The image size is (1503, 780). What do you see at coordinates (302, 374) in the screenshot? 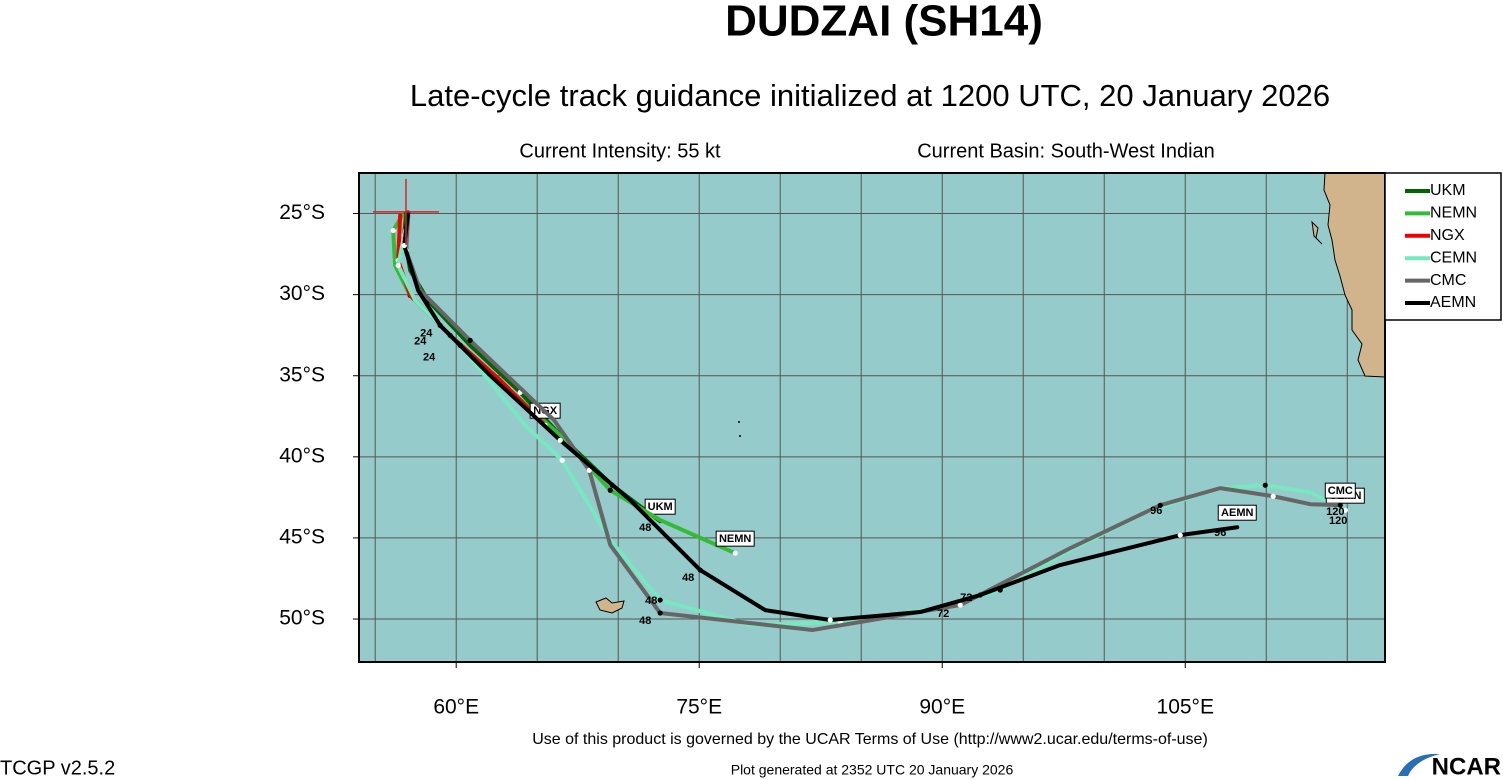
I see `y-tick-label: 35°S` at bounding box center [302, 374].